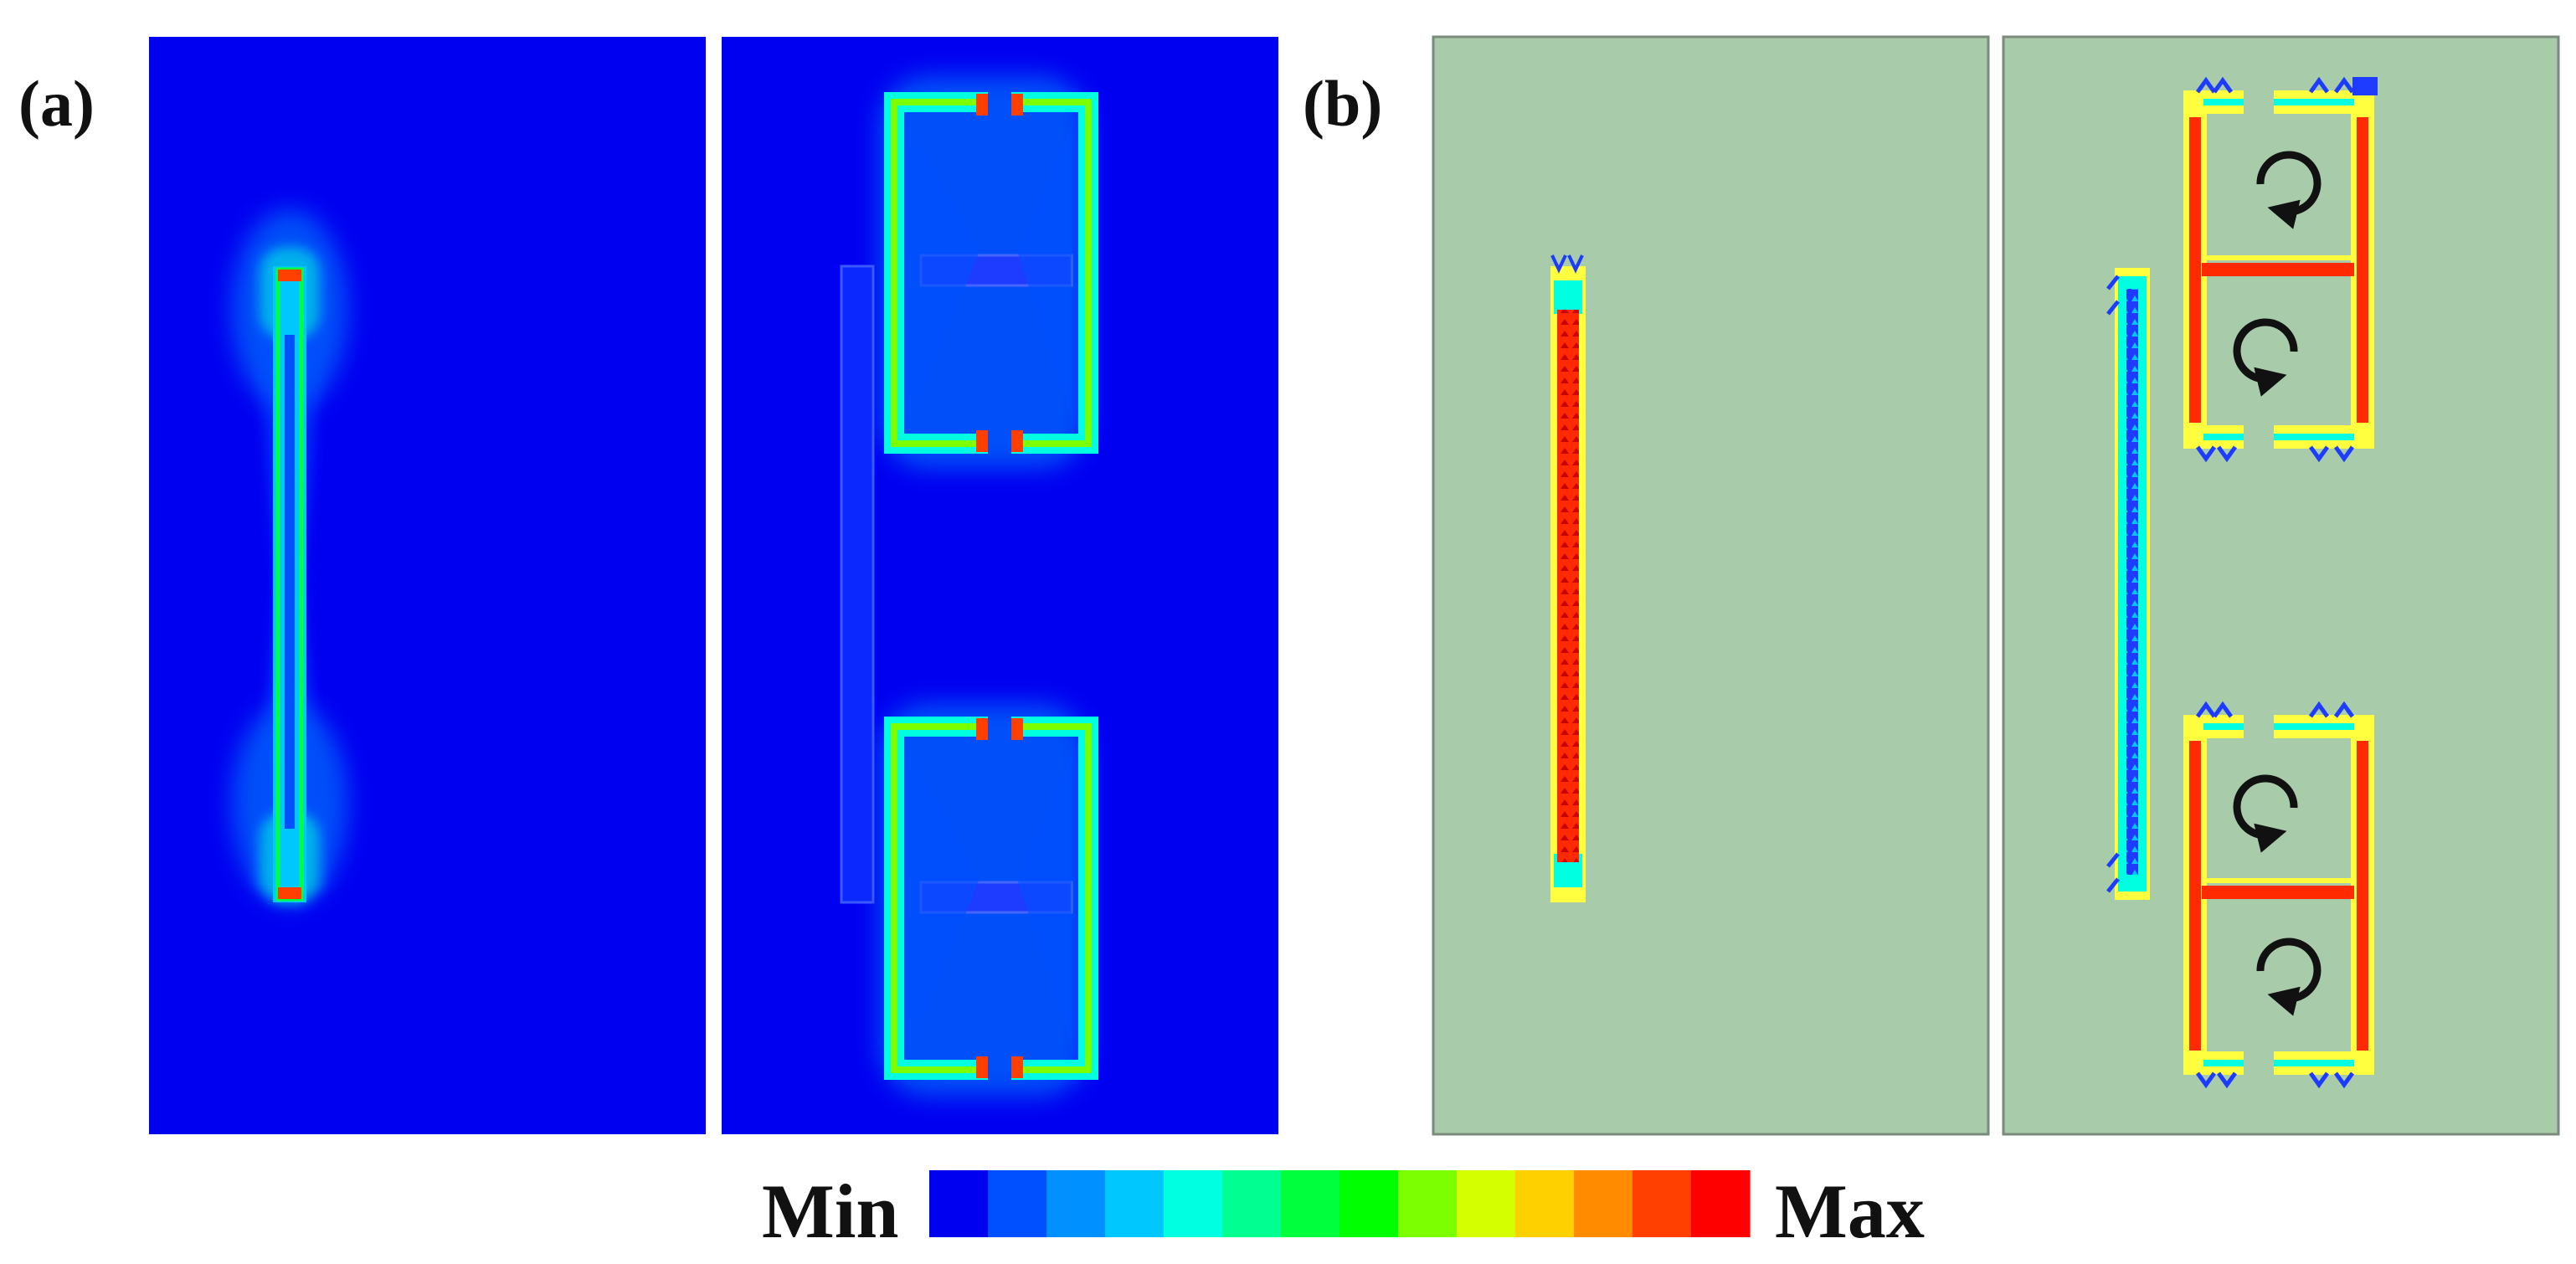 This screenshot has width=2576, height=1264. Describe the element at coordinates (57, 103) in the screenshot. I see `panel-label-a: (a)` at that location.